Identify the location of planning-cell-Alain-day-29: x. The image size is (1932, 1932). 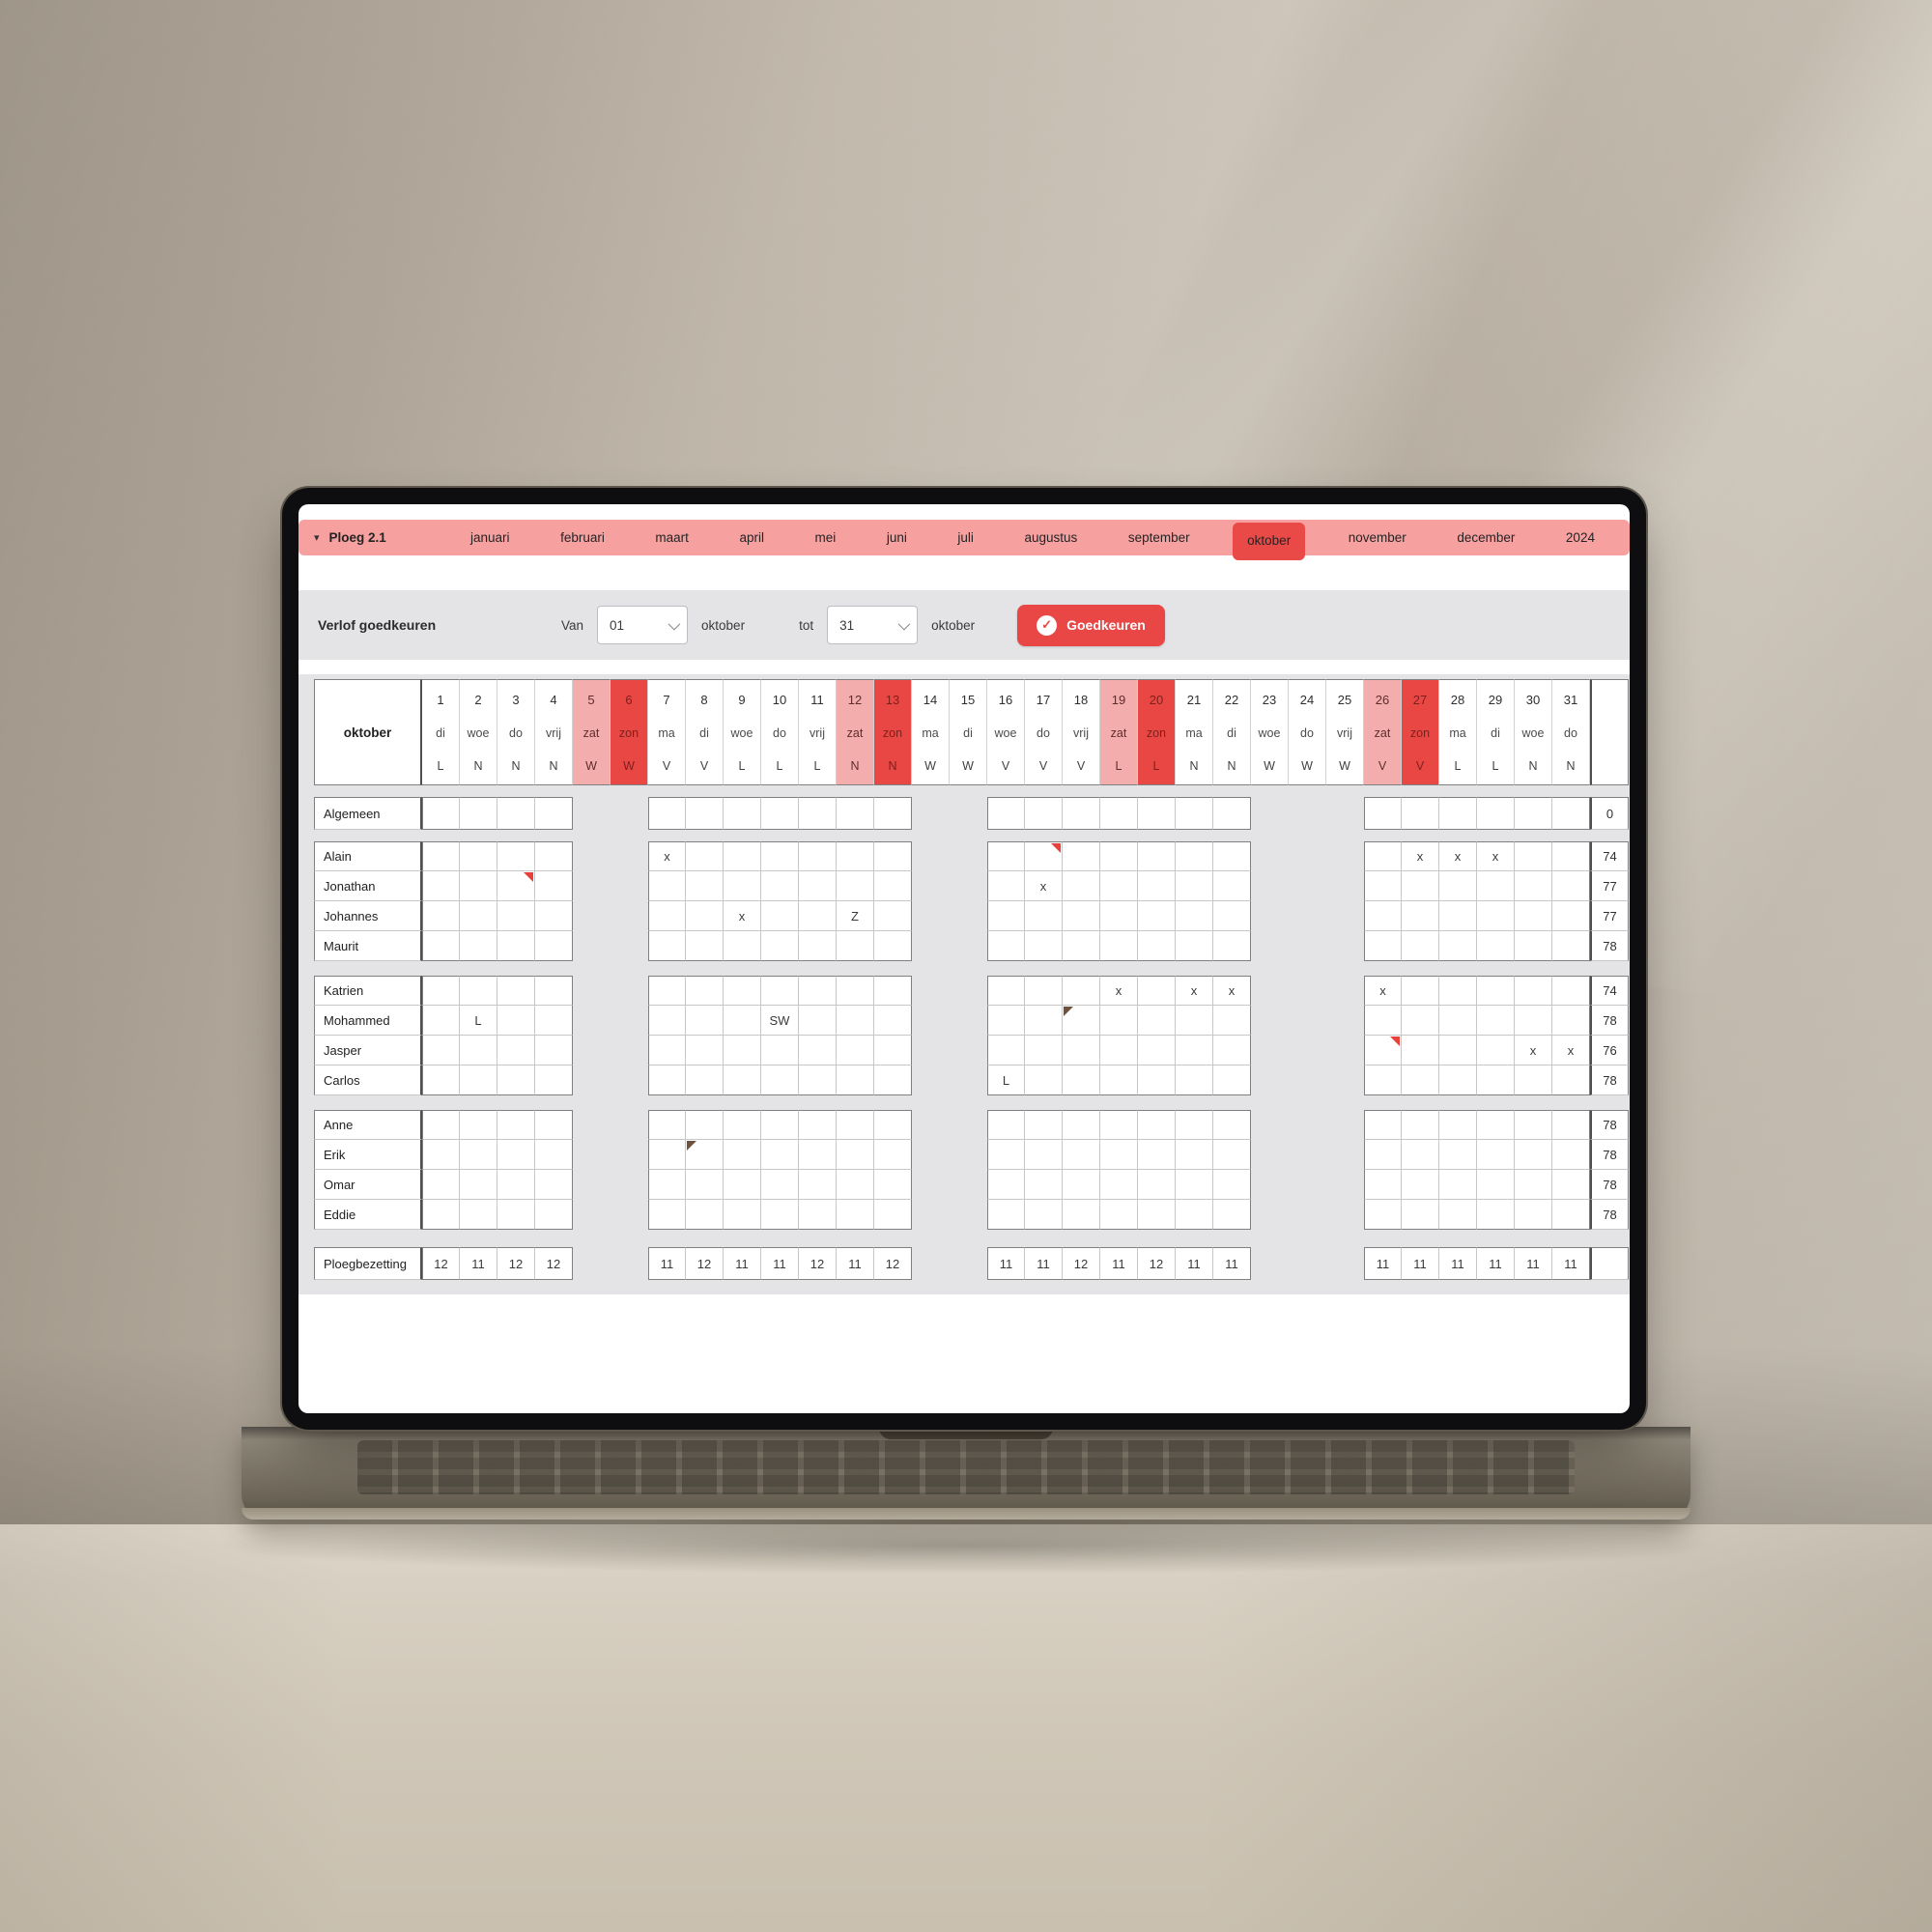
(1496, 856).